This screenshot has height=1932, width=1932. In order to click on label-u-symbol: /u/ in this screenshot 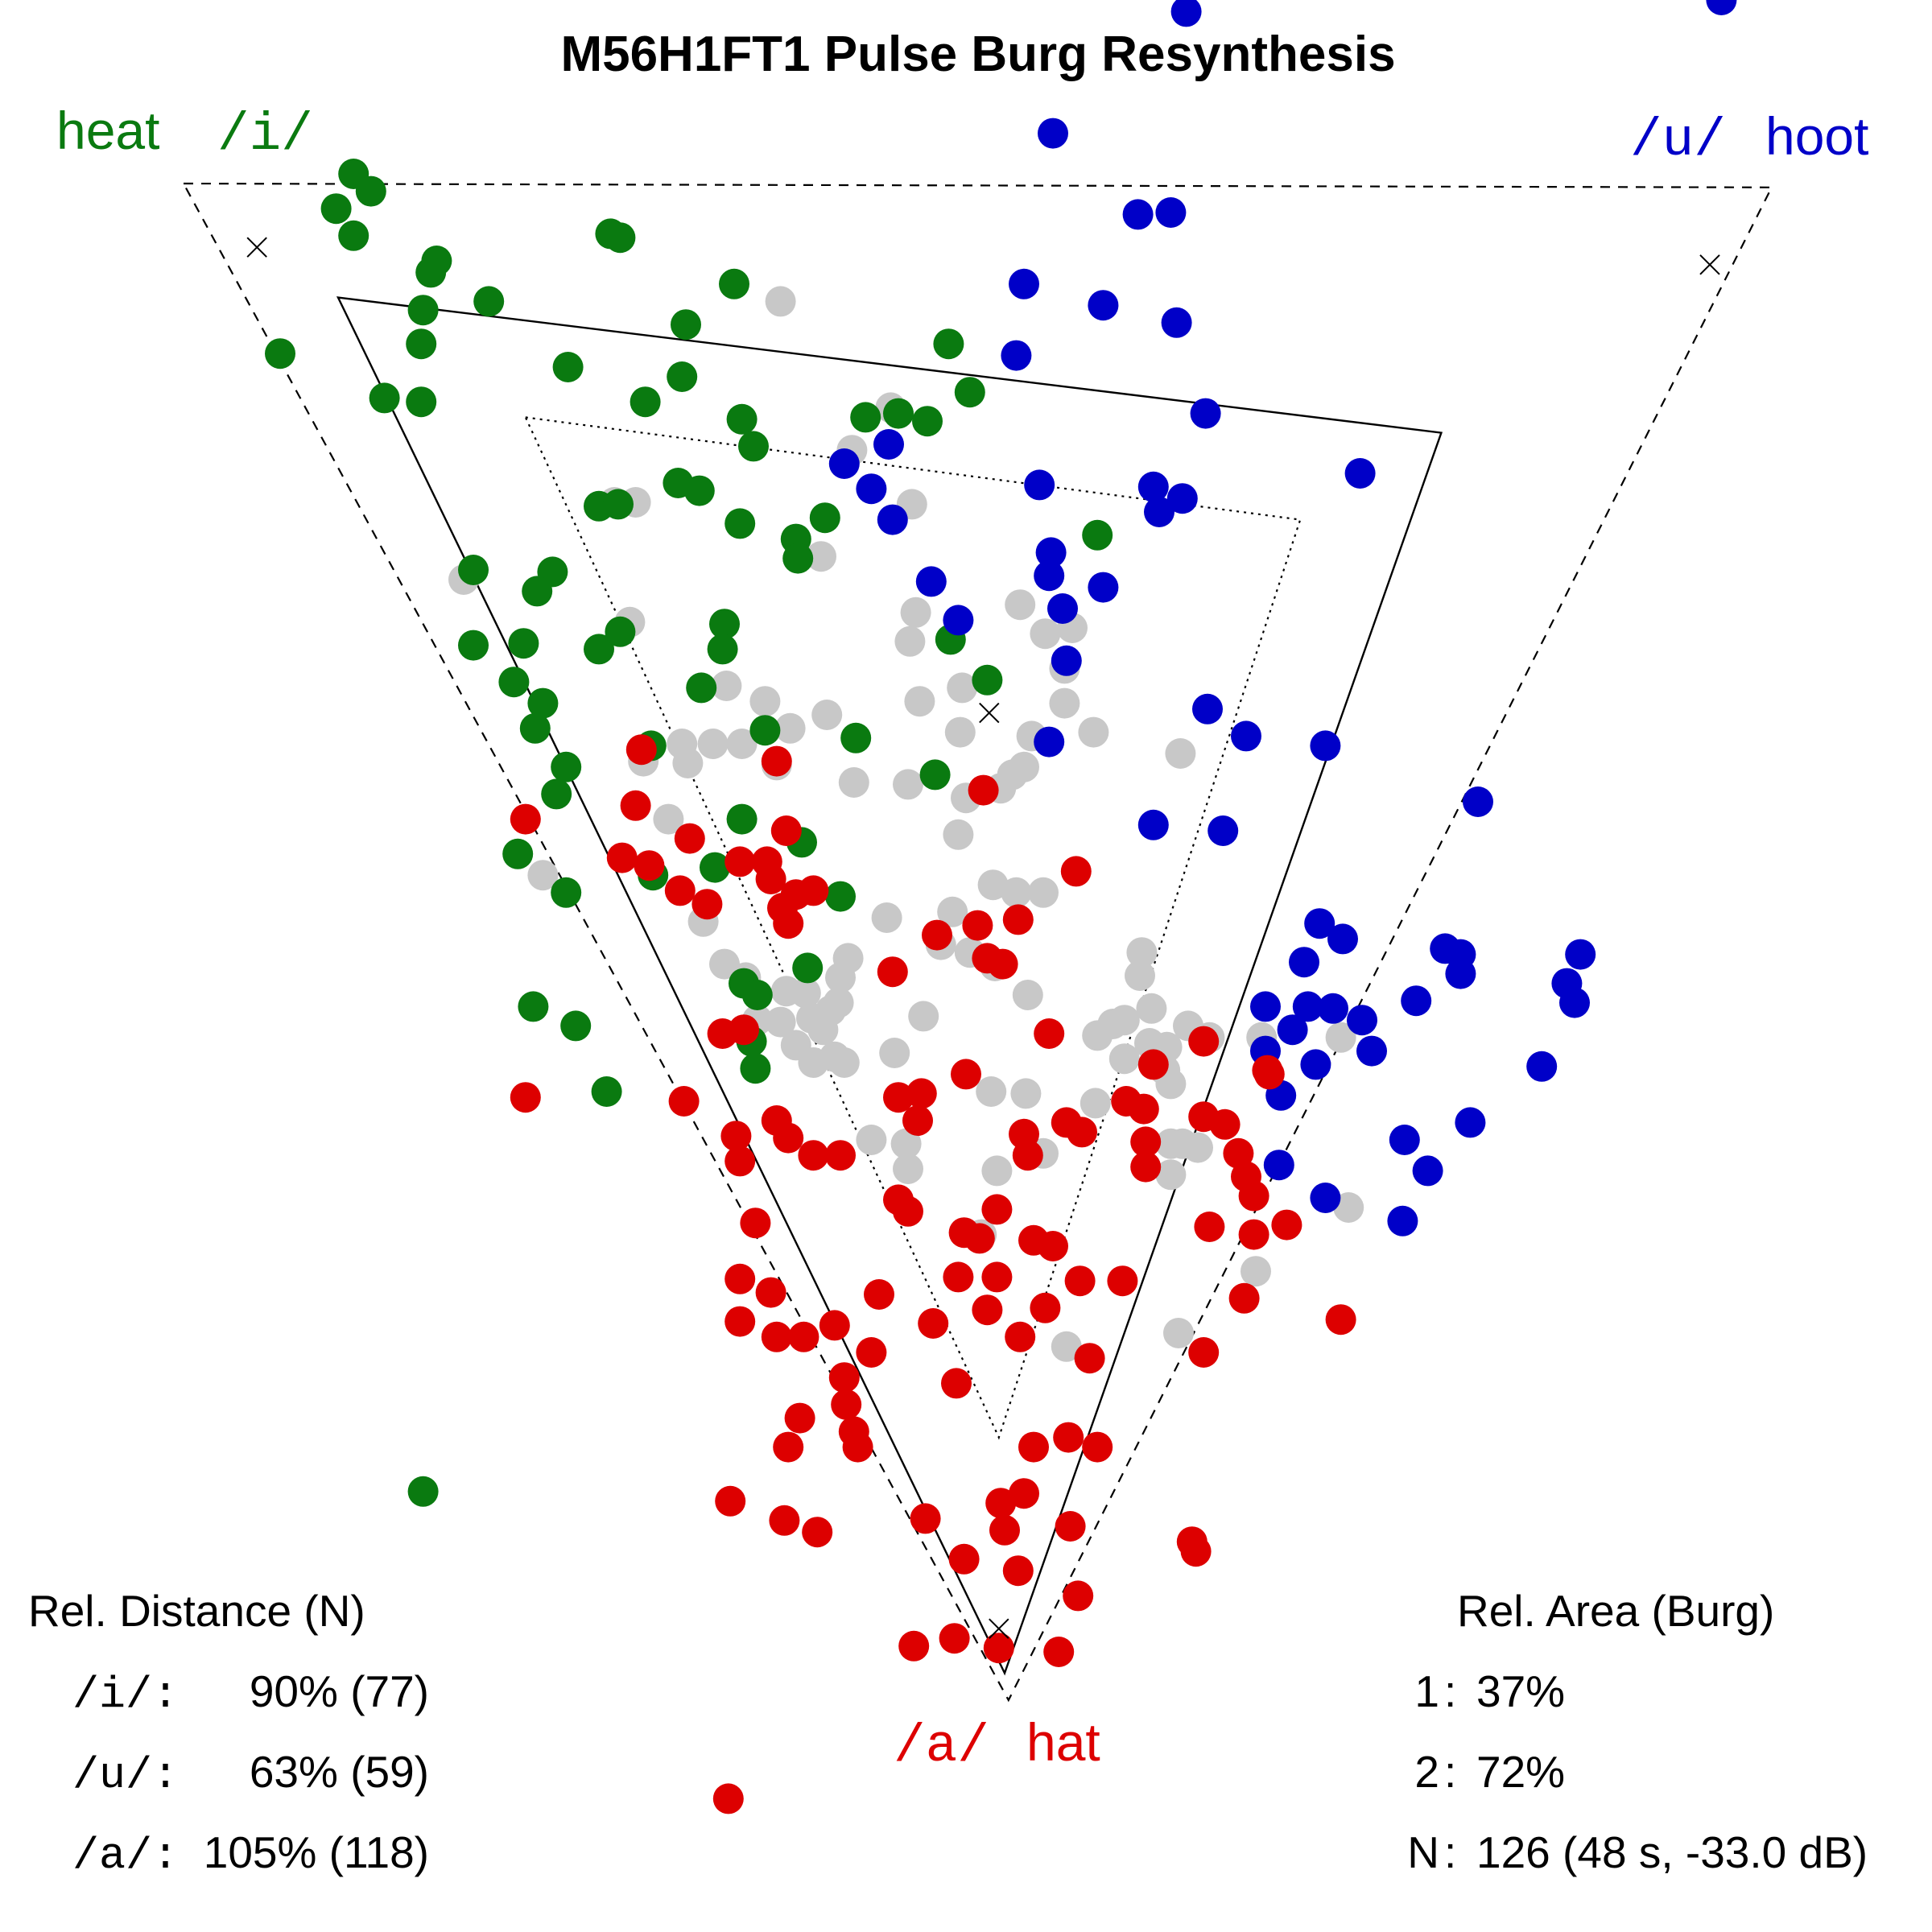, I will do `click(1678, 140)`.